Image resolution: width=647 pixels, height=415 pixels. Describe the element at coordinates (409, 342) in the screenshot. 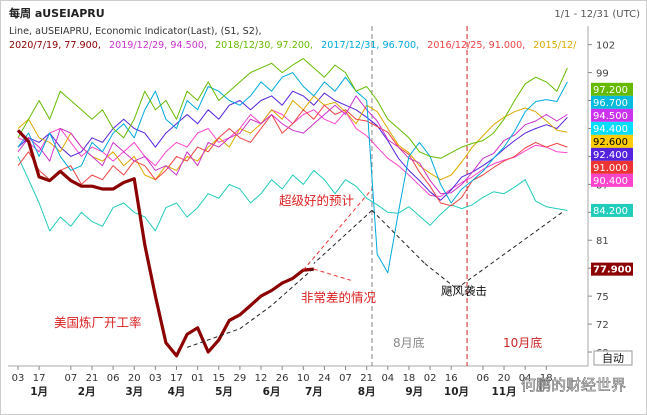

I see `annotation-aug-end: 8月底` at that location.